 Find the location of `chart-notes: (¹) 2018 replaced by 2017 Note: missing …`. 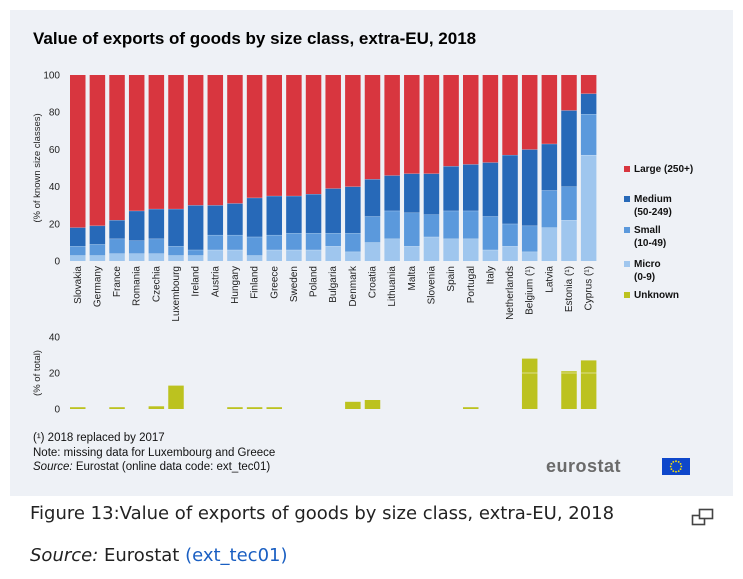

chart-notes: (¹) 2018 replaced by 2017 Note: missing … is located at coordinates (154, 453).